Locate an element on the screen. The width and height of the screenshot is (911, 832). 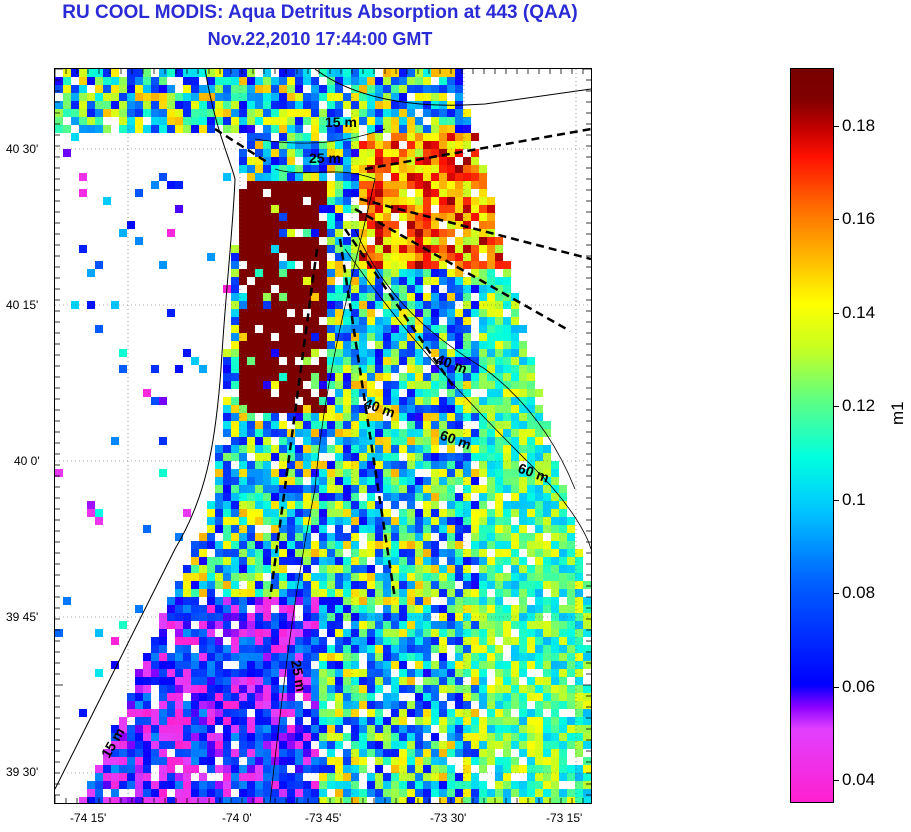
lat-tick-1: 40 30' is located at coordinates (22, 149).